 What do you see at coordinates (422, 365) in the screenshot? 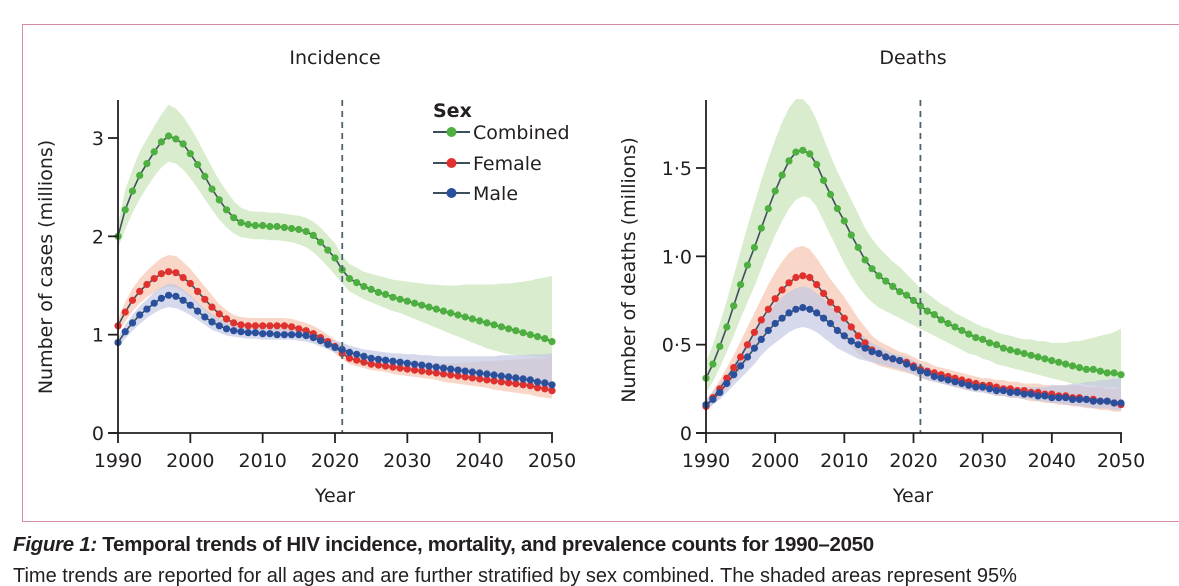
I see `point-male-2032` at bounding box center [422, 365].